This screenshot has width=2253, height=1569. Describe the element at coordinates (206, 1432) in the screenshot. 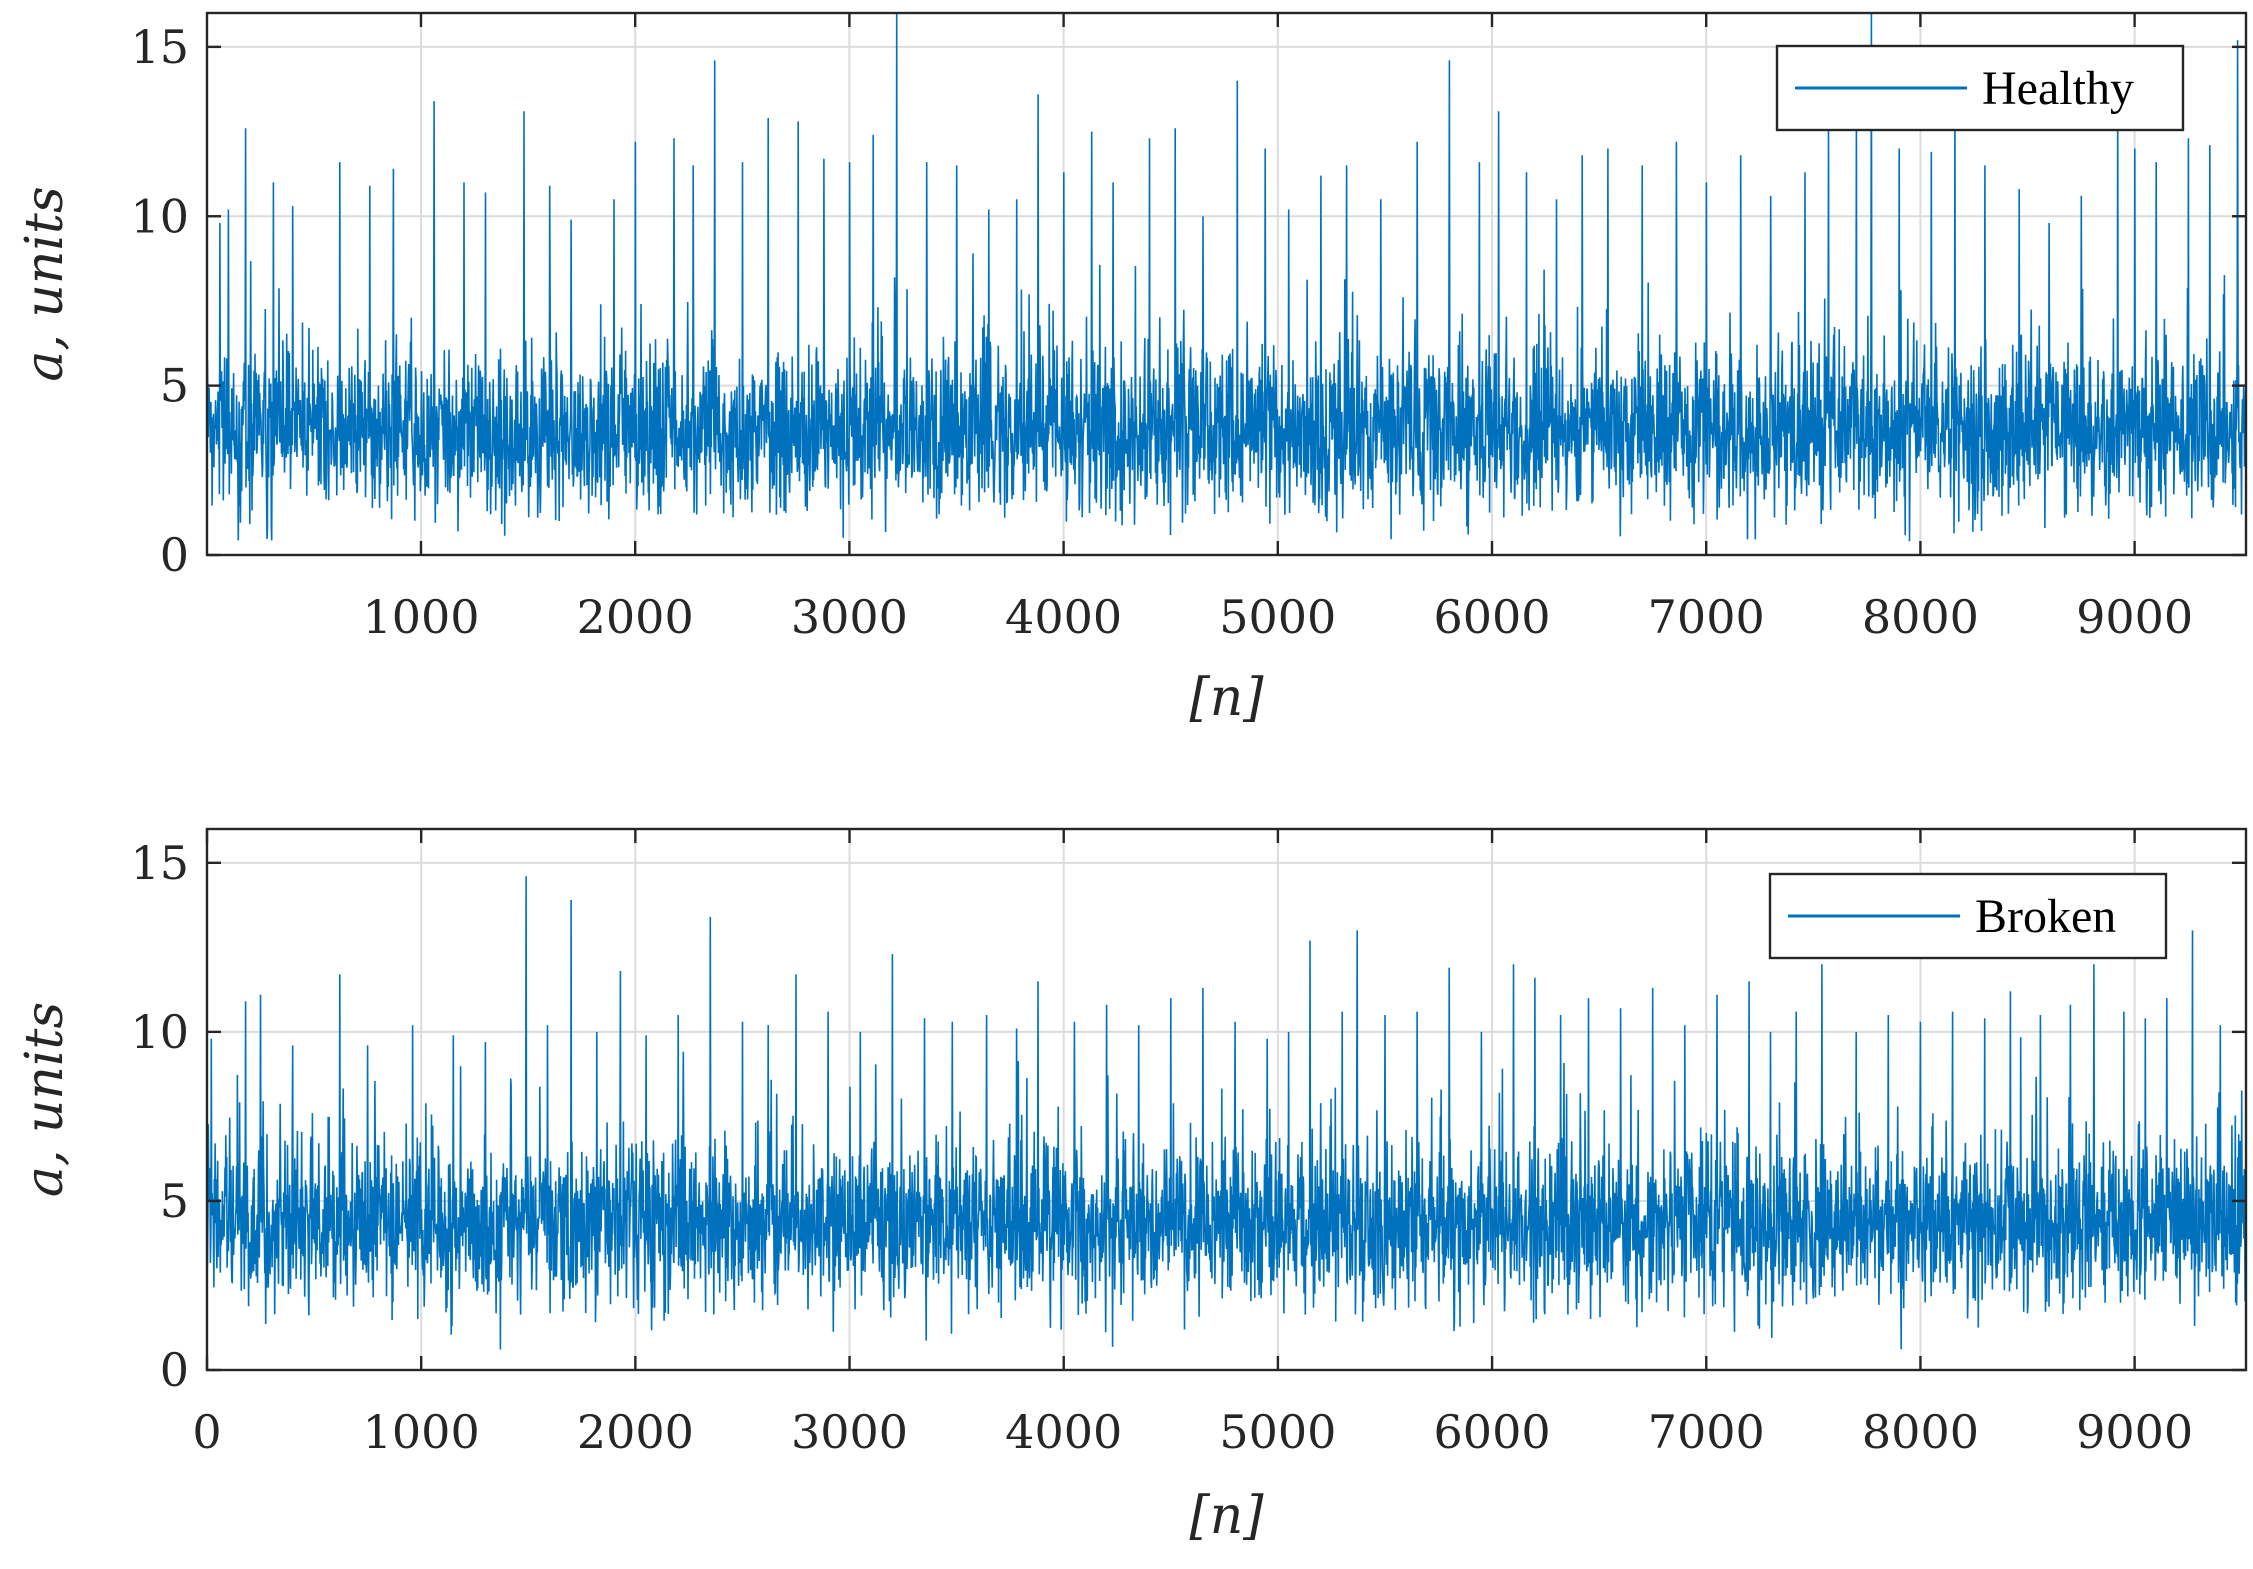

I see `x-tick-label: 0` at that location.